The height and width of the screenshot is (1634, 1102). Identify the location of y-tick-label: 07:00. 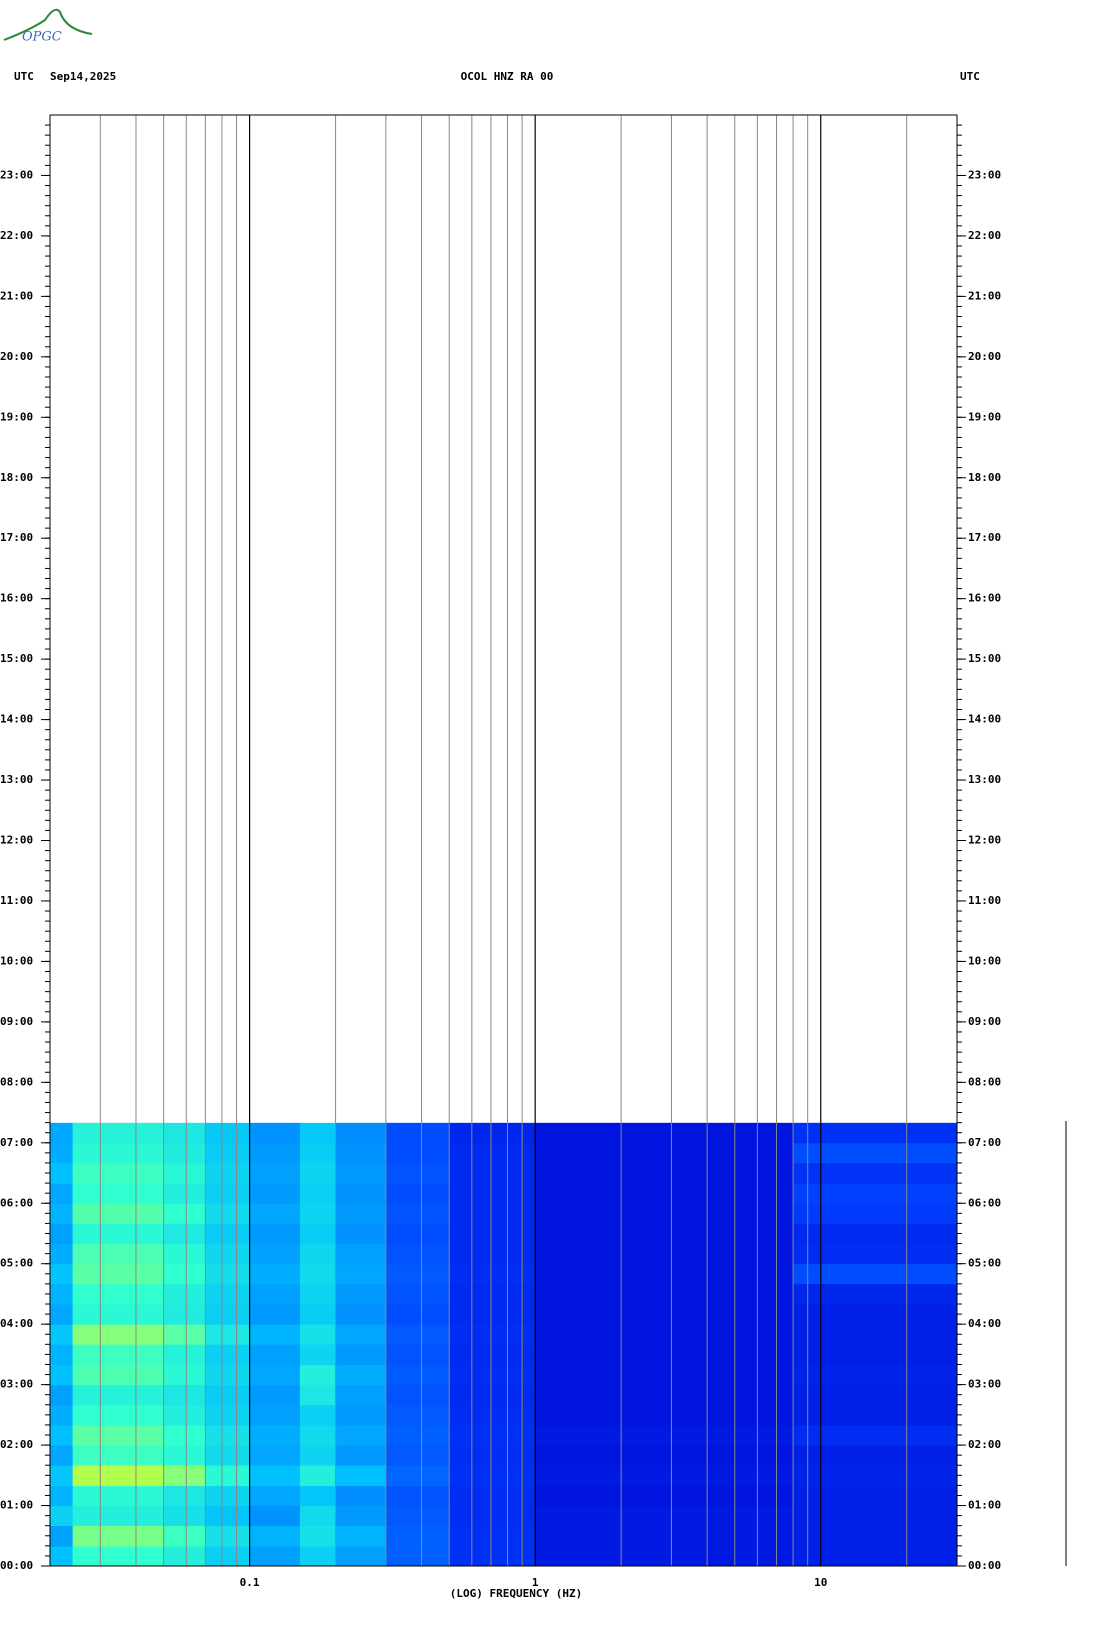
(16, 1142).